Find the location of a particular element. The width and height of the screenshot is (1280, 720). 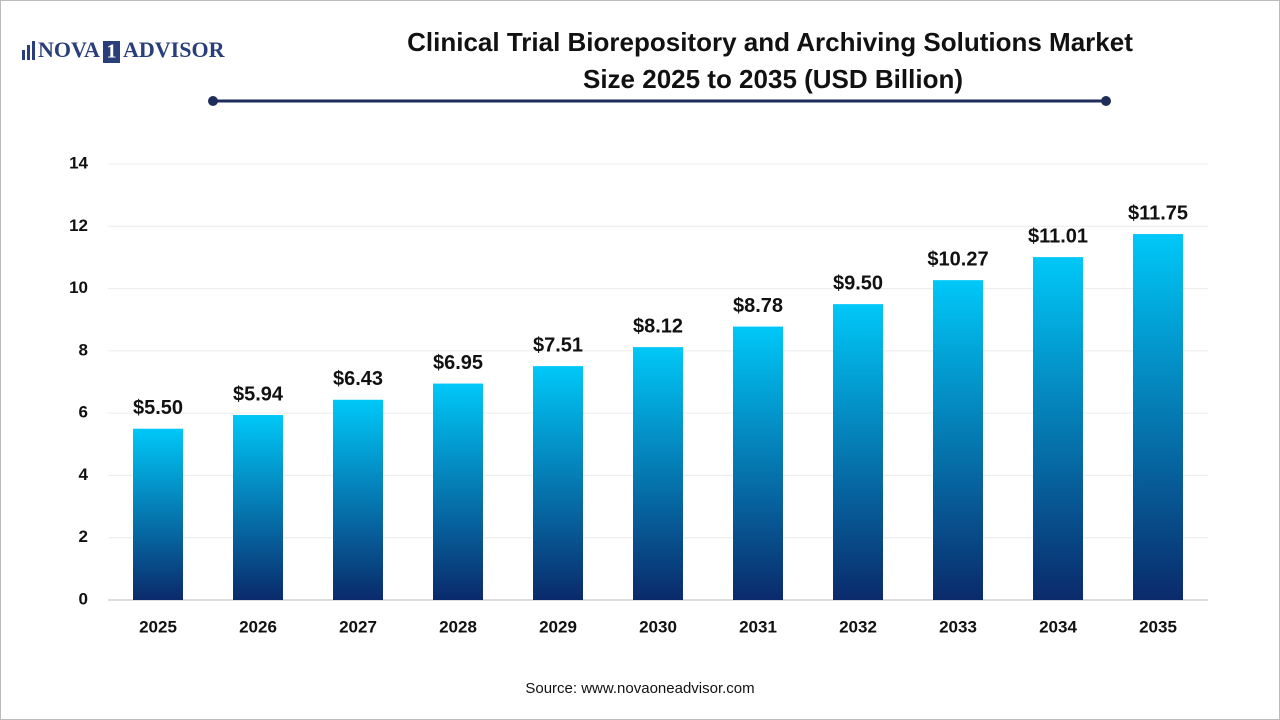

x-tick-label: 2033 is located at coordinates (958, 626).